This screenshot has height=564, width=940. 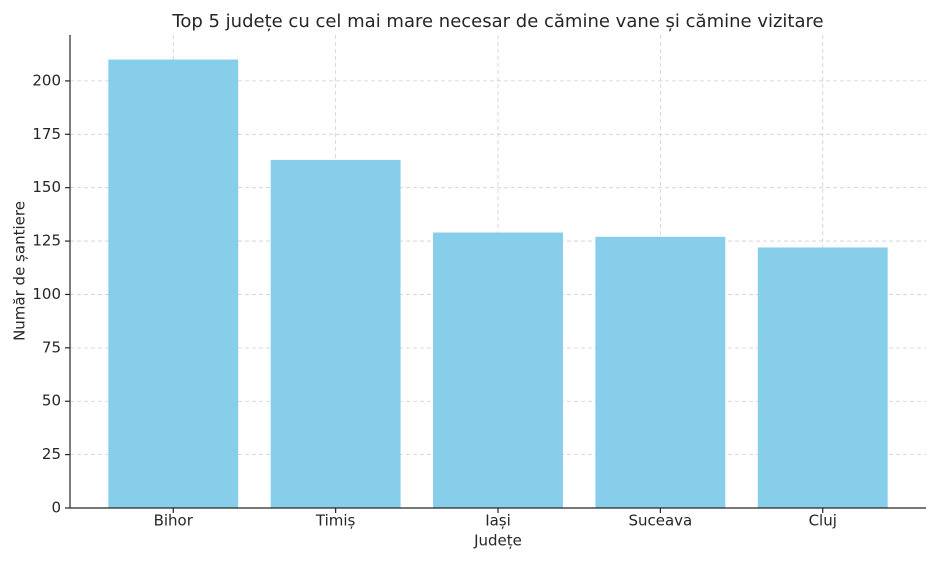 What do you see at coordinates (823, 521) in the screenshot?
I see `x-tick-label: Cluj` at bounding box center [823, 521].